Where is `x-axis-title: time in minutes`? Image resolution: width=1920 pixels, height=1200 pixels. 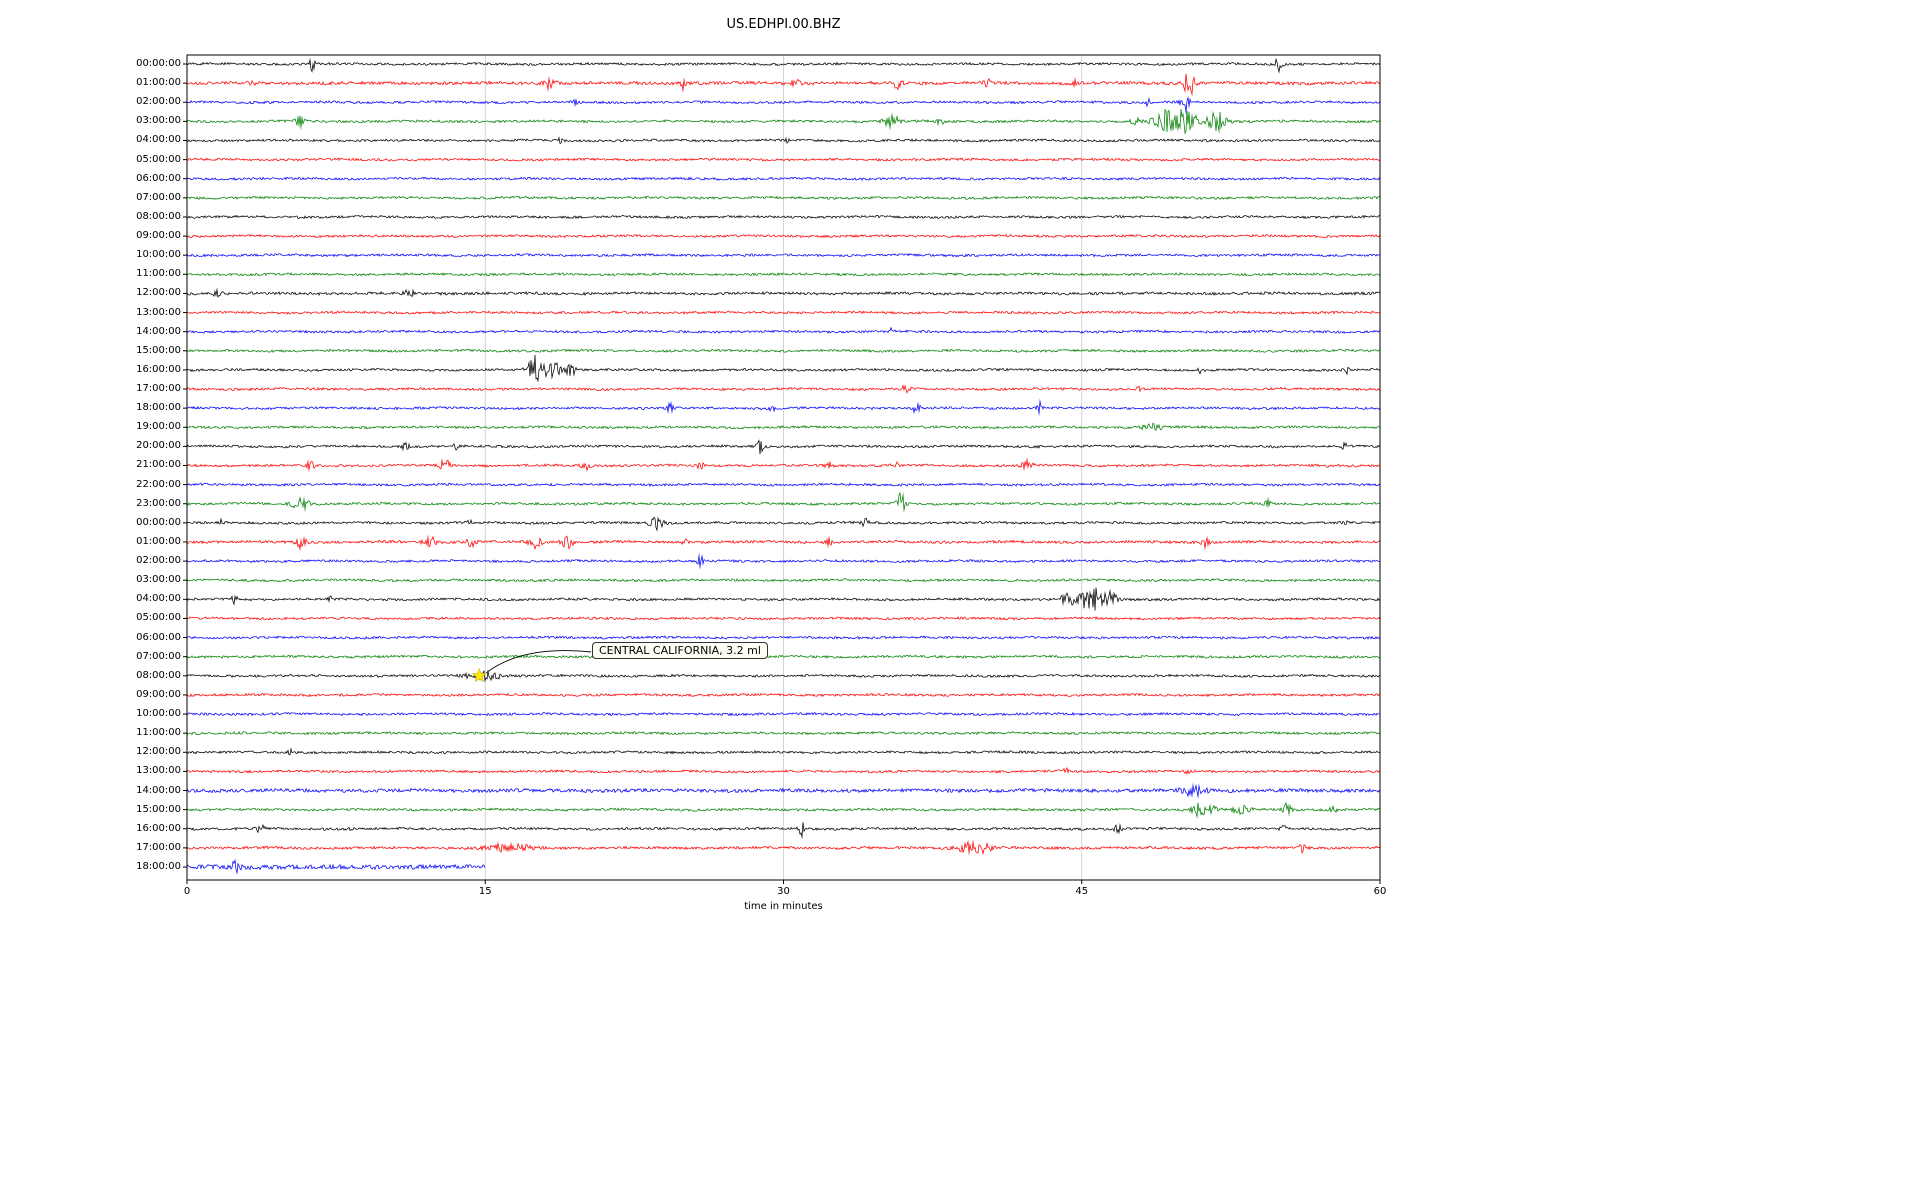
x-axis-title: time in minutes is located at coordinates (783, 906).